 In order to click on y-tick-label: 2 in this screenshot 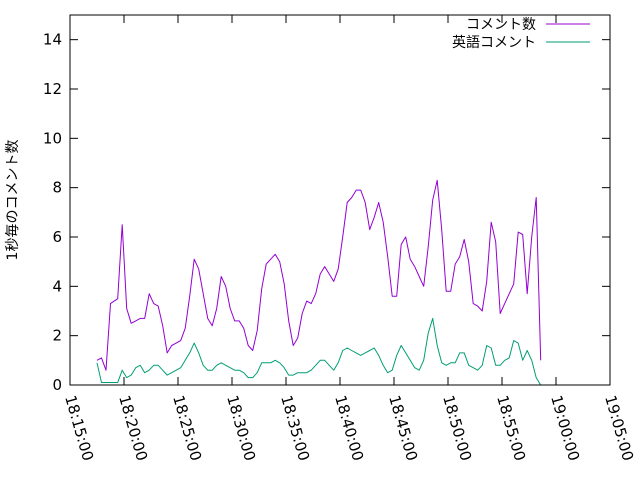, I will do `click(57, 336)`.